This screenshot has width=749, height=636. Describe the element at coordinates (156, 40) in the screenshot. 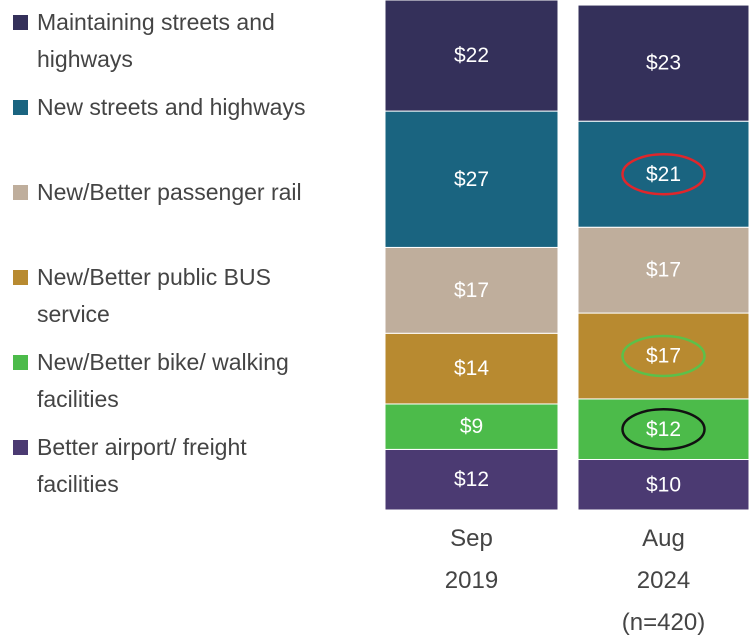

I see `legend-label: Maintaining streets and highways` at that location.